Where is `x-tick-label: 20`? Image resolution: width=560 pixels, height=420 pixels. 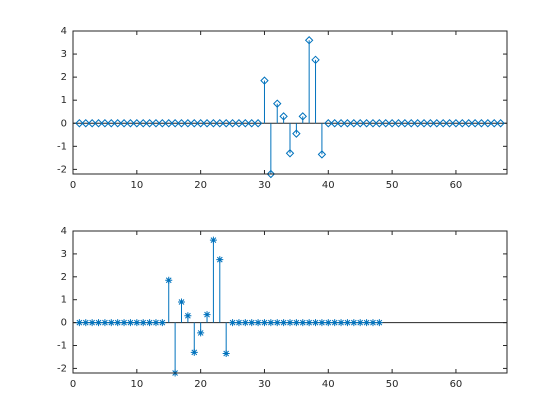
x-tick-label: 20 is located at coordinates (200, 384).